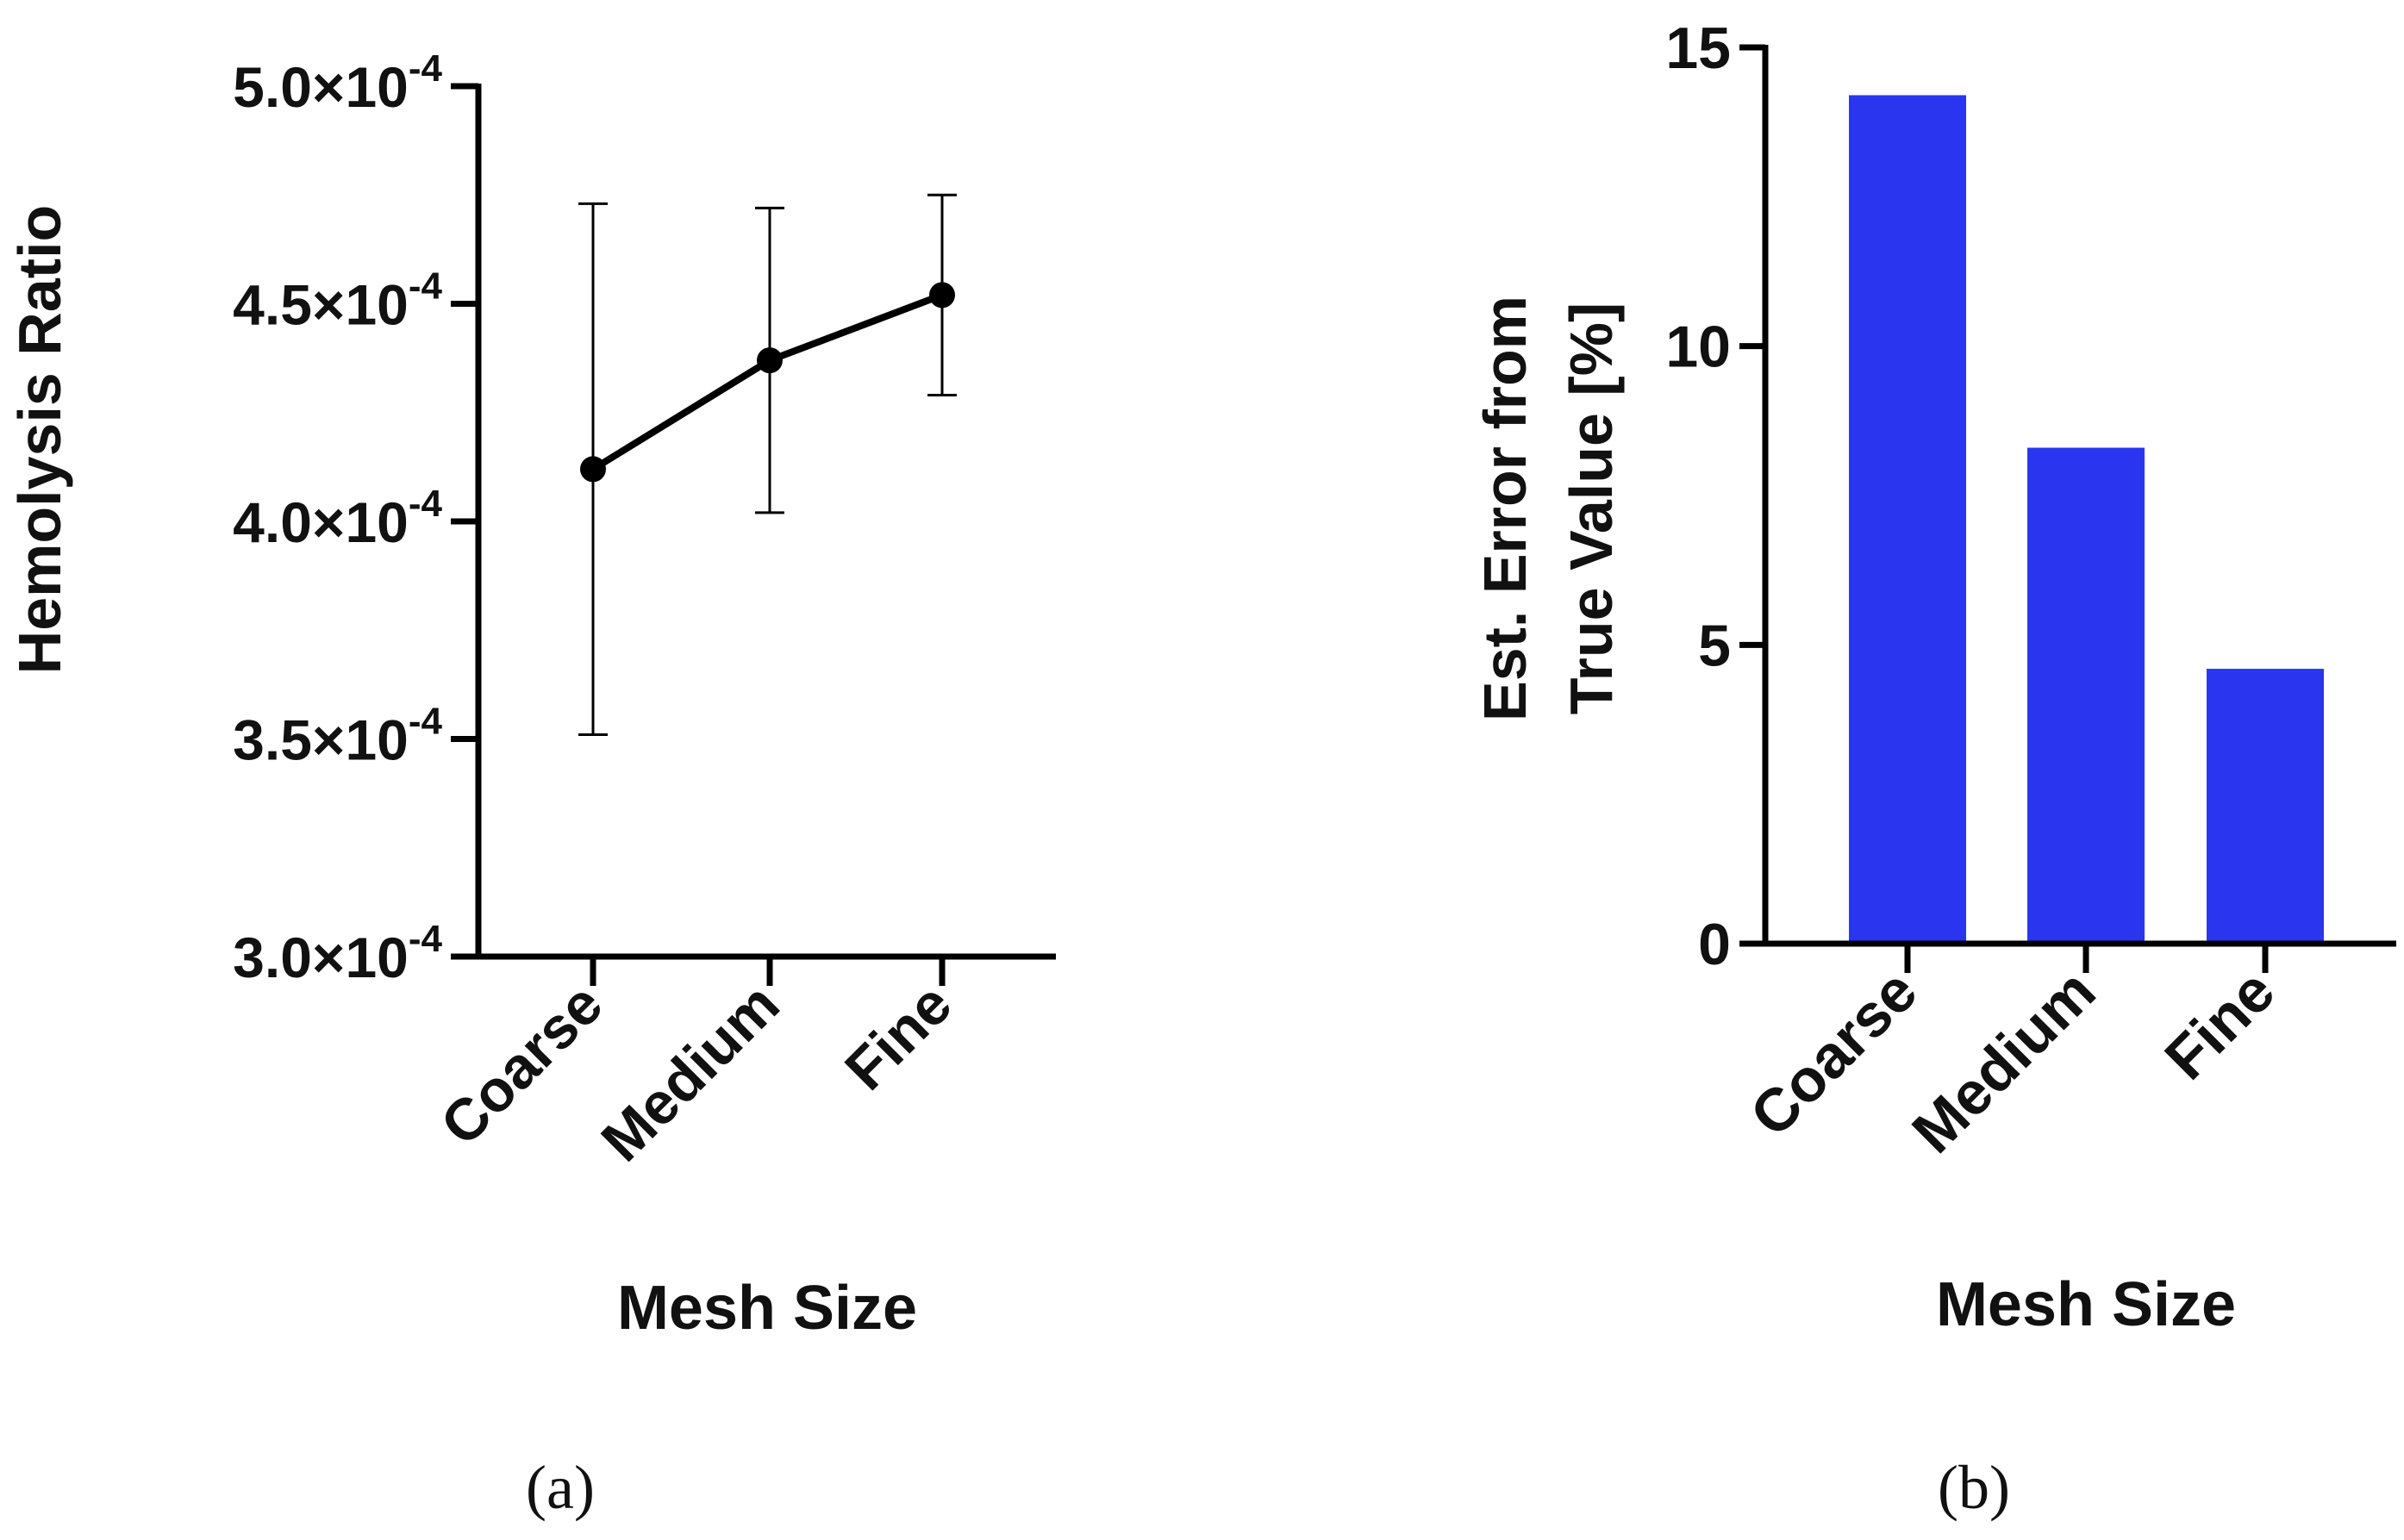  I want to click on panel-a-series-line, so click(767, 381).